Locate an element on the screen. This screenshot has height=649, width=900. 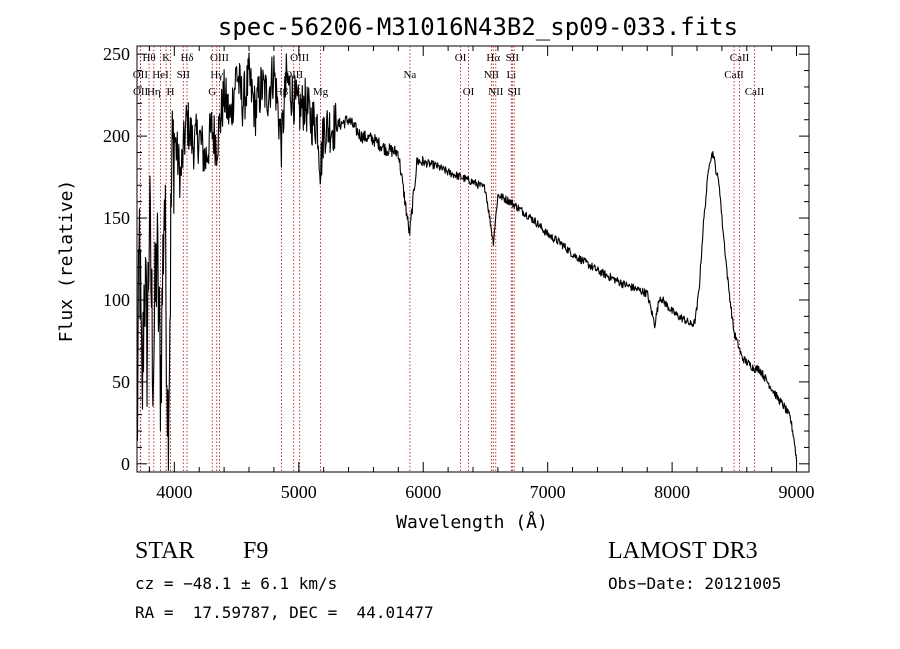
y-tick-label-0: 0 is located at coordinates (125, 464).